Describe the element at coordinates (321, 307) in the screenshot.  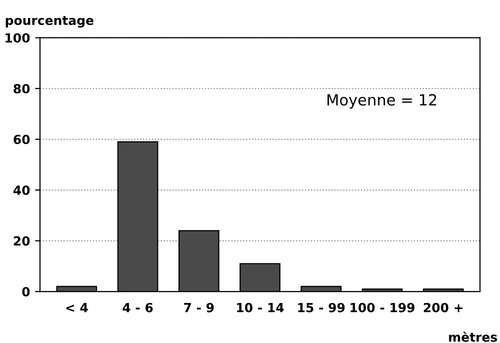
I see `x-tick-label: 15 - 99` at that location.